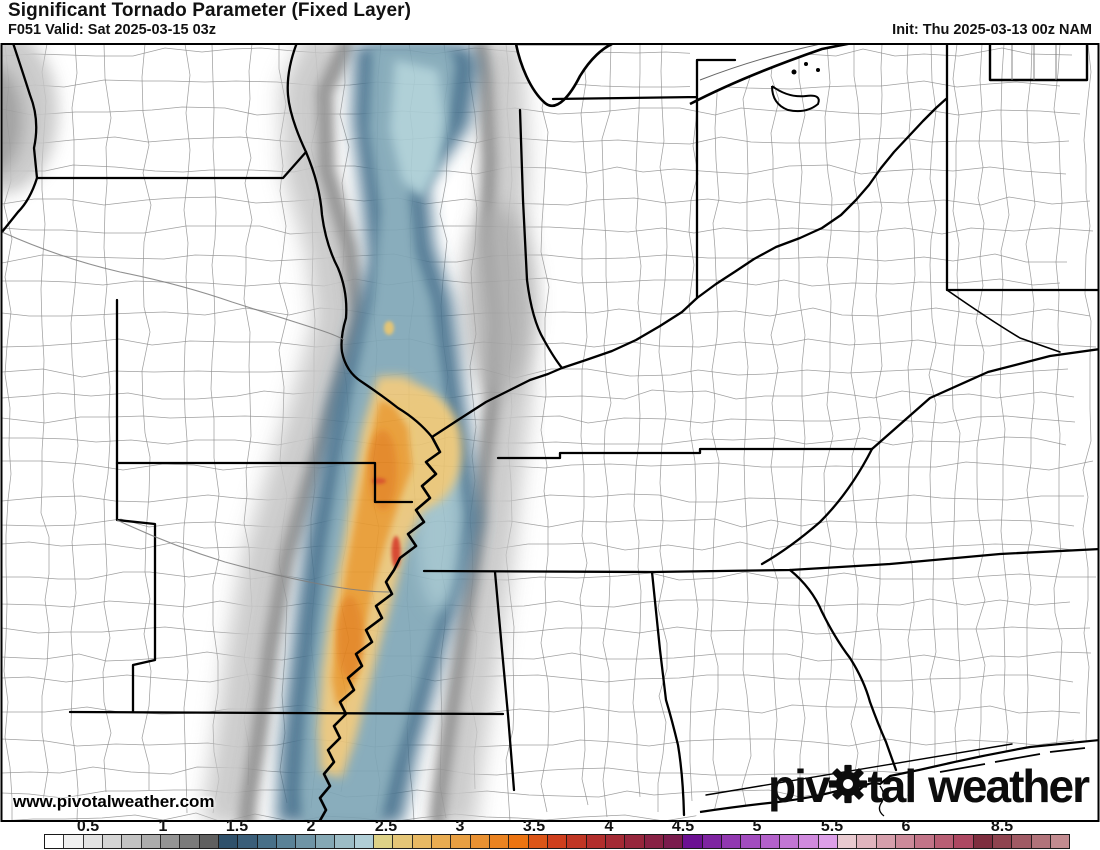 This screenshot has width=1100, height=850. I want to click on mississippi-east-border, so click(504, 681).